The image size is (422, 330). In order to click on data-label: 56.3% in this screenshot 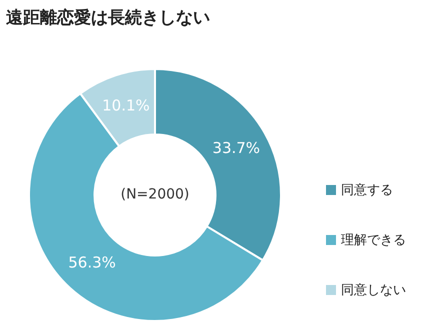, I will do `click(92, 263)`.